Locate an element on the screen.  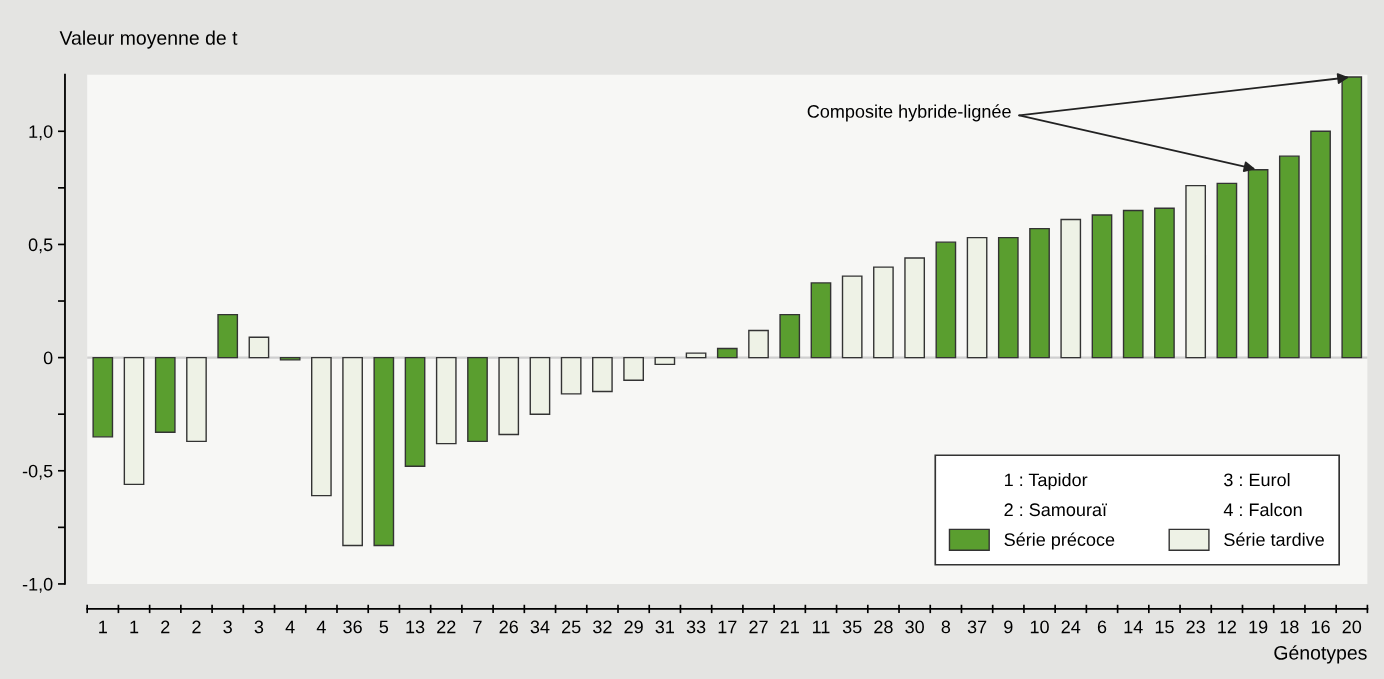
annotation: 3 : Eurol is located at coordinates (1257, 480).